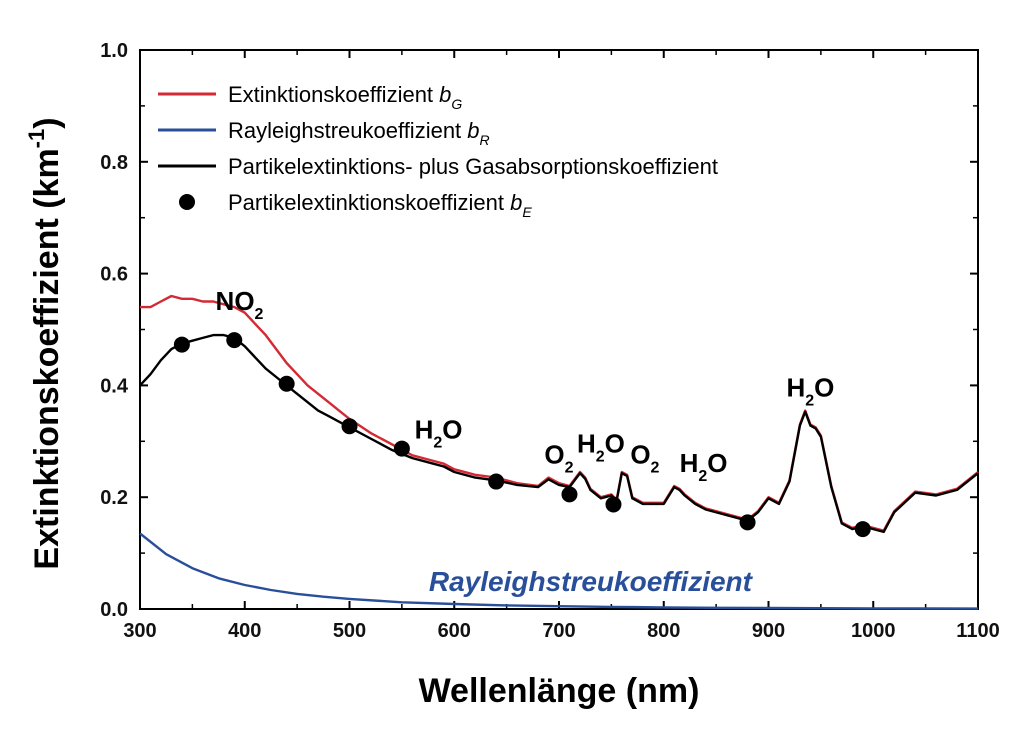 The image size is (1024, 737). I want to click on legend-label: Partikelextinktionskoeffizient bE, so click(380, 205).